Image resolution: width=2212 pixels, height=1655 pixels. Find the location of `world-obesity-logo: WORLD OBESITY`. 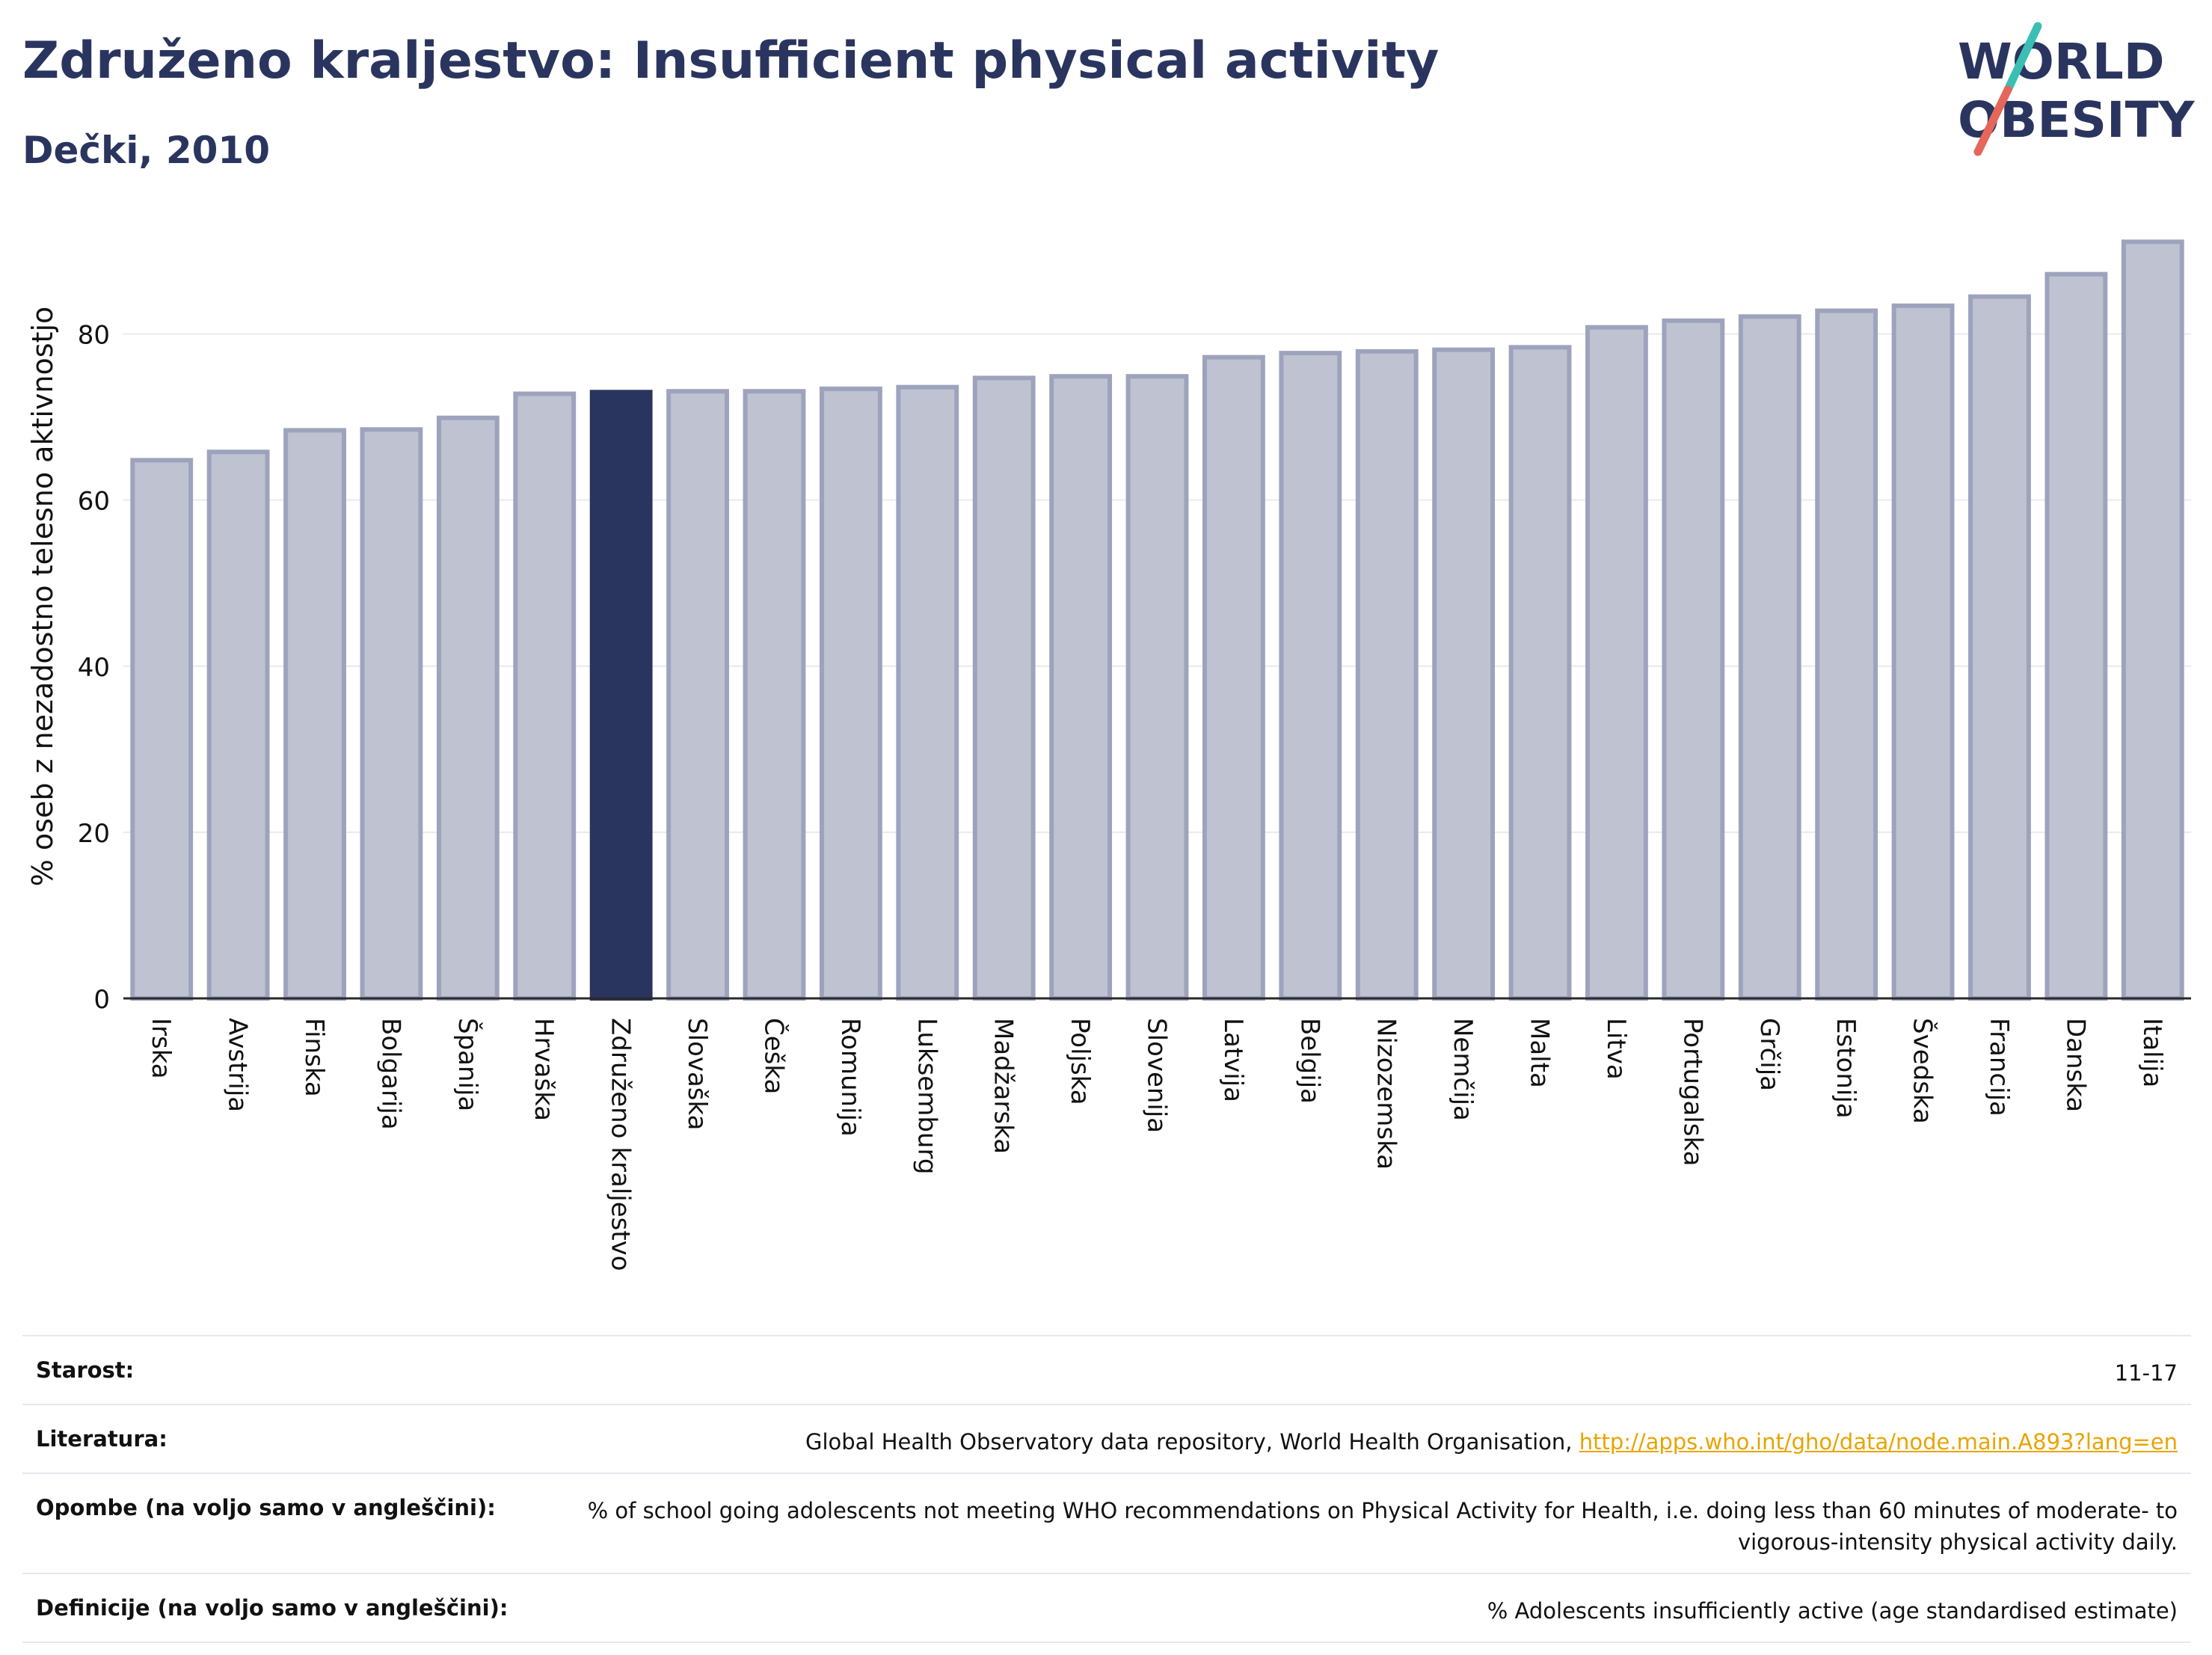

world-obesity-logo: WORLD OBESITY is located at coordinates (2077, 89).